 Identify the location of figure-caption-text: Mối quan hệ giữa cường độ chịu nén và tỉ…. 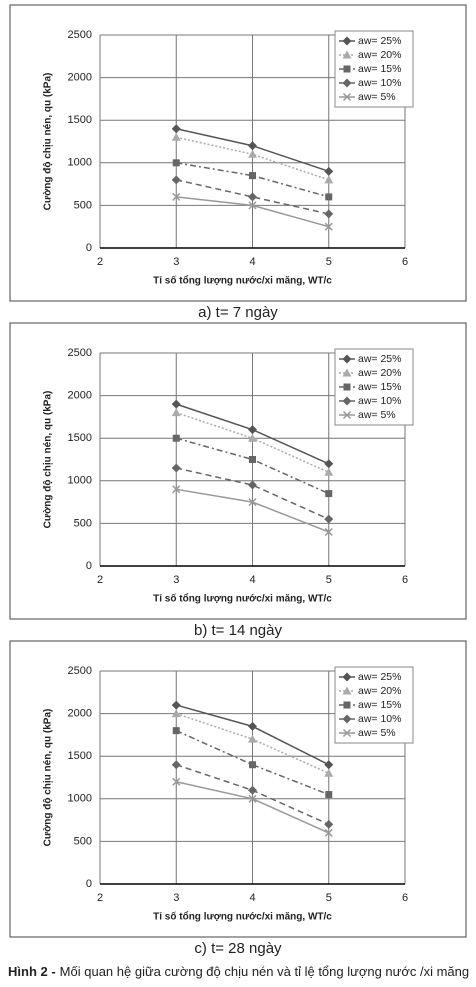
(264, 971).